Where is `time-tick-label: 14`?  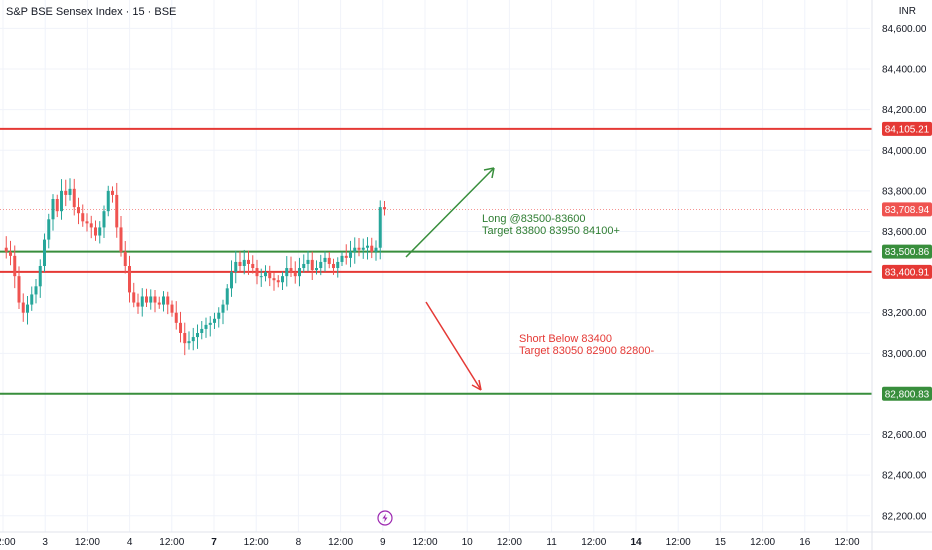
time-tick-label: 14 is located at coordinates (636, 542).